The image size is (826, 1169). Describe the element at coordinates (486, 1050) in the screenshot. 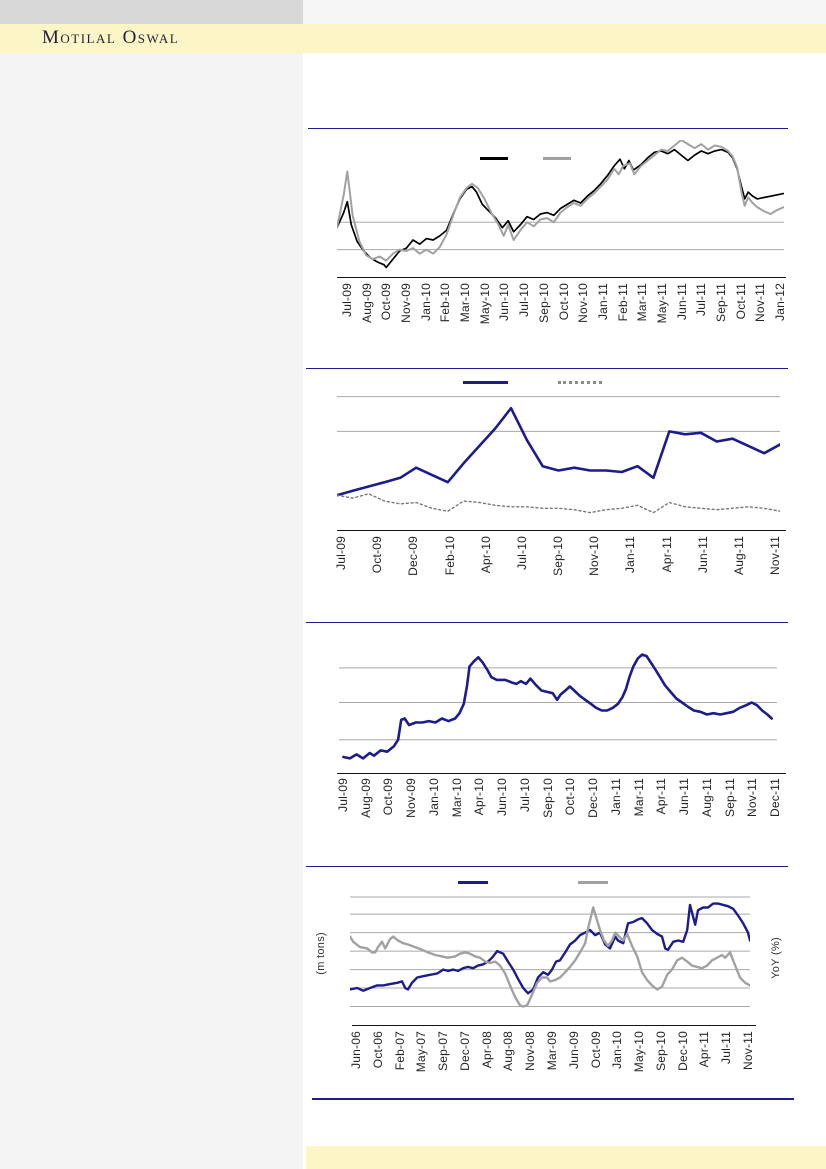

I see `x-axis-tick-label: Apr-08` at that location.